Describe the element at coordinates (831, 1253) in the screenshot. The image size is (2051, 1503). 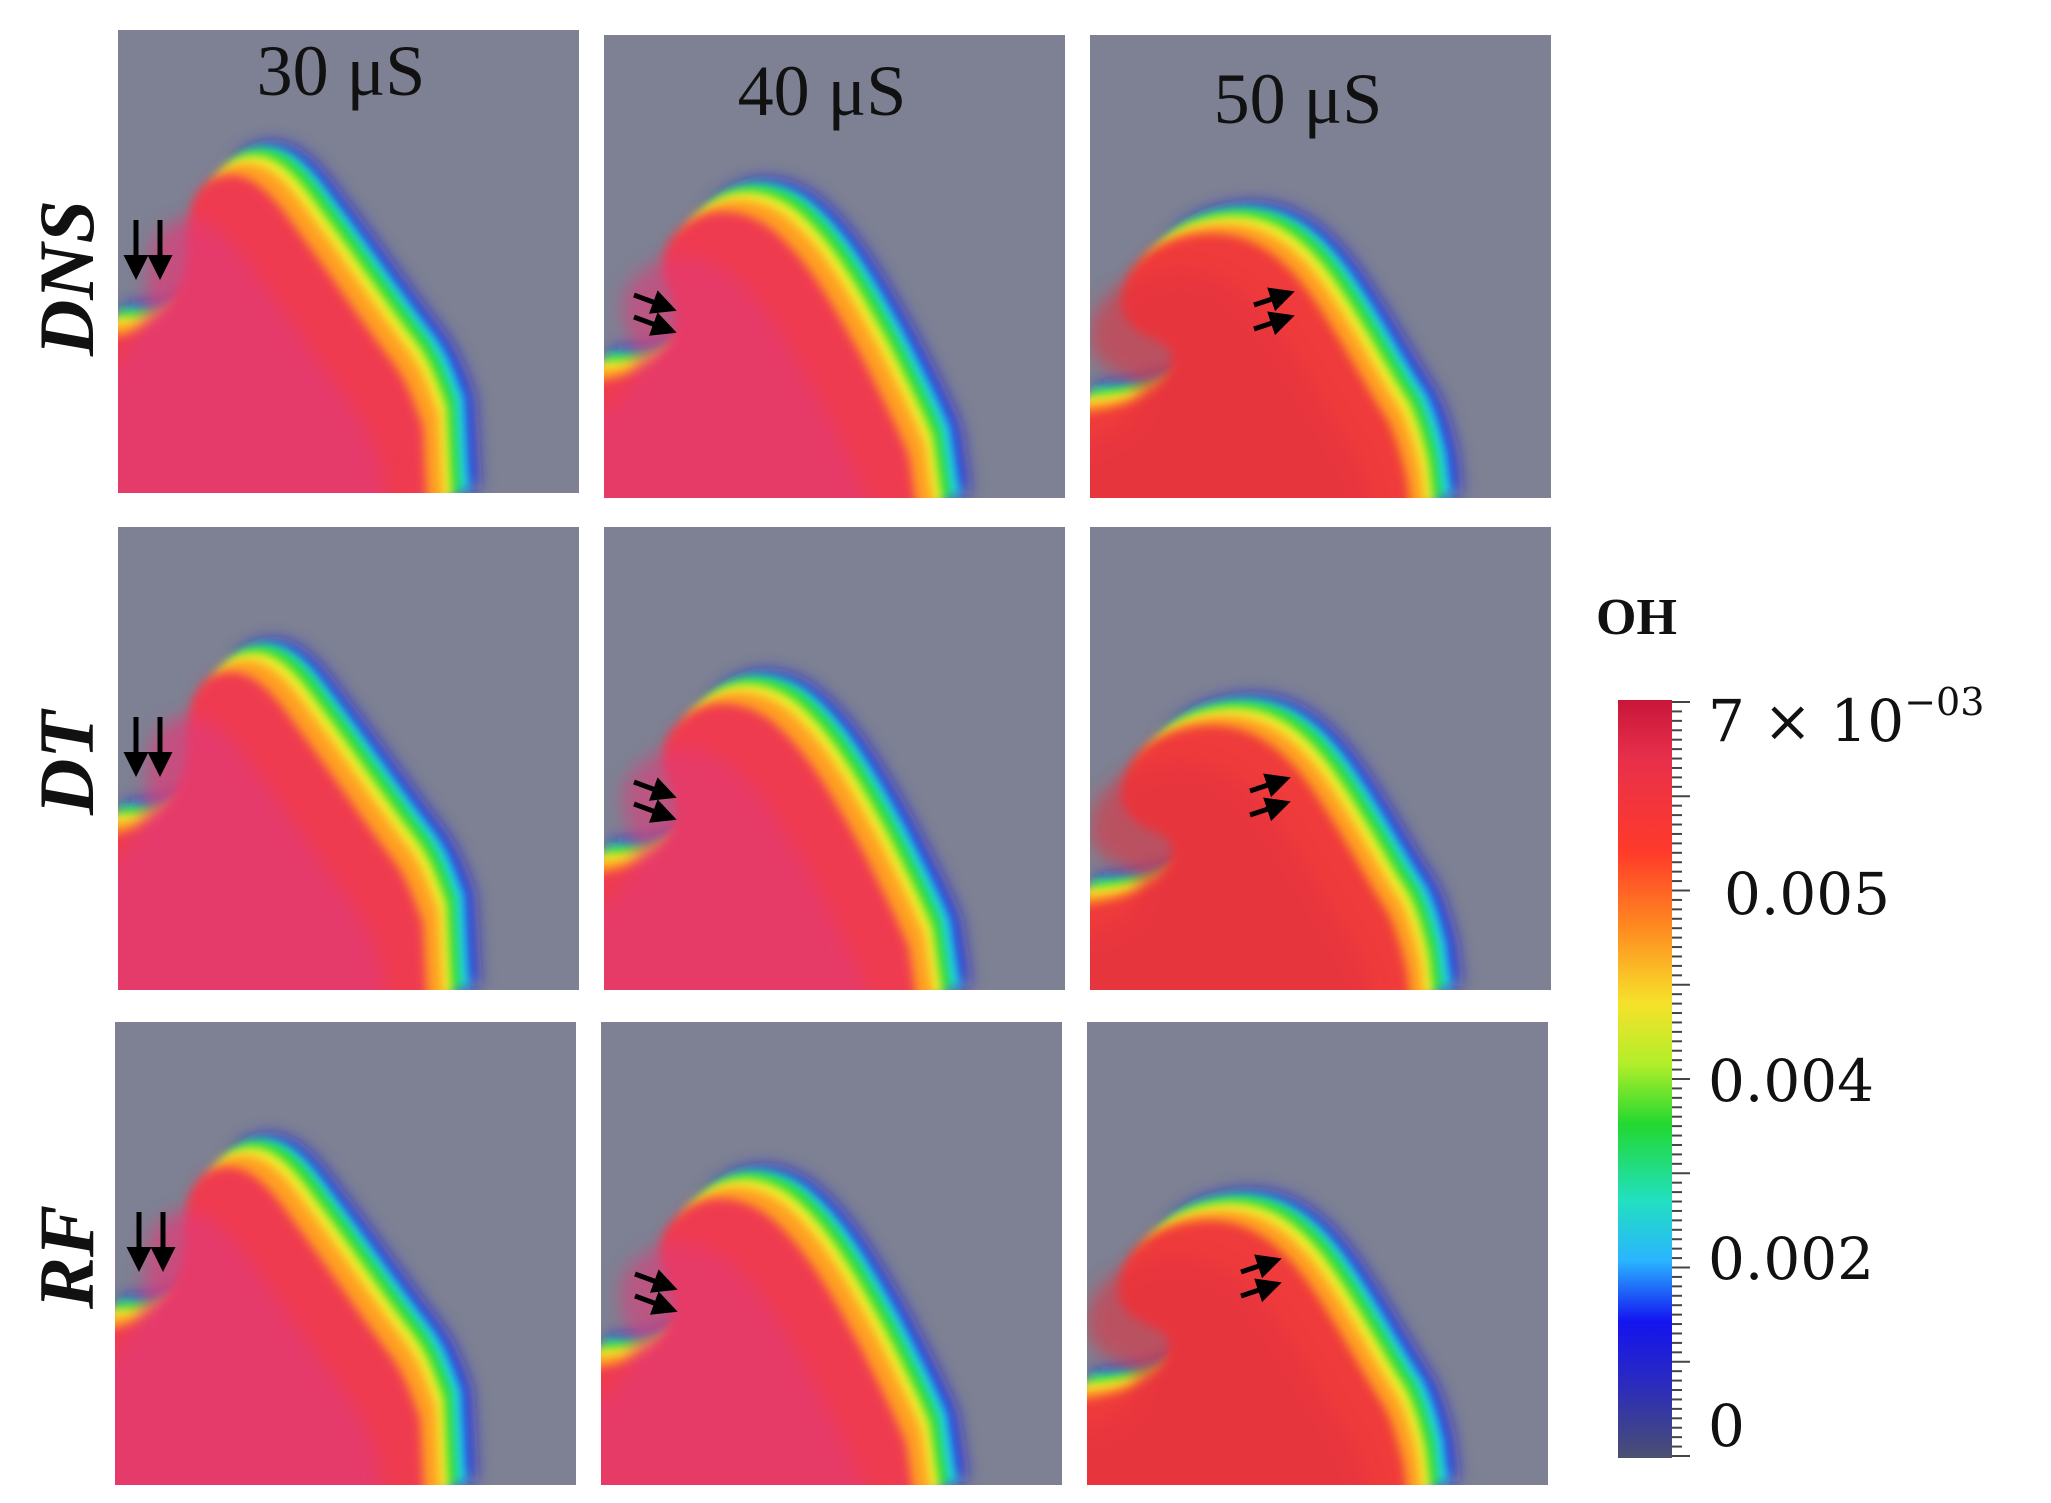
I see `panel-rf-40us` at that location.